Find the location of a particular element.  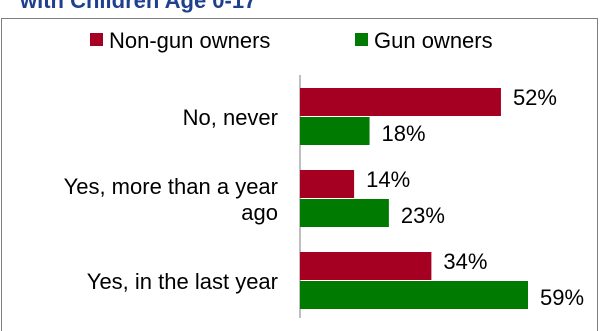

value-label: 59% is located at coordinates (562, 297).